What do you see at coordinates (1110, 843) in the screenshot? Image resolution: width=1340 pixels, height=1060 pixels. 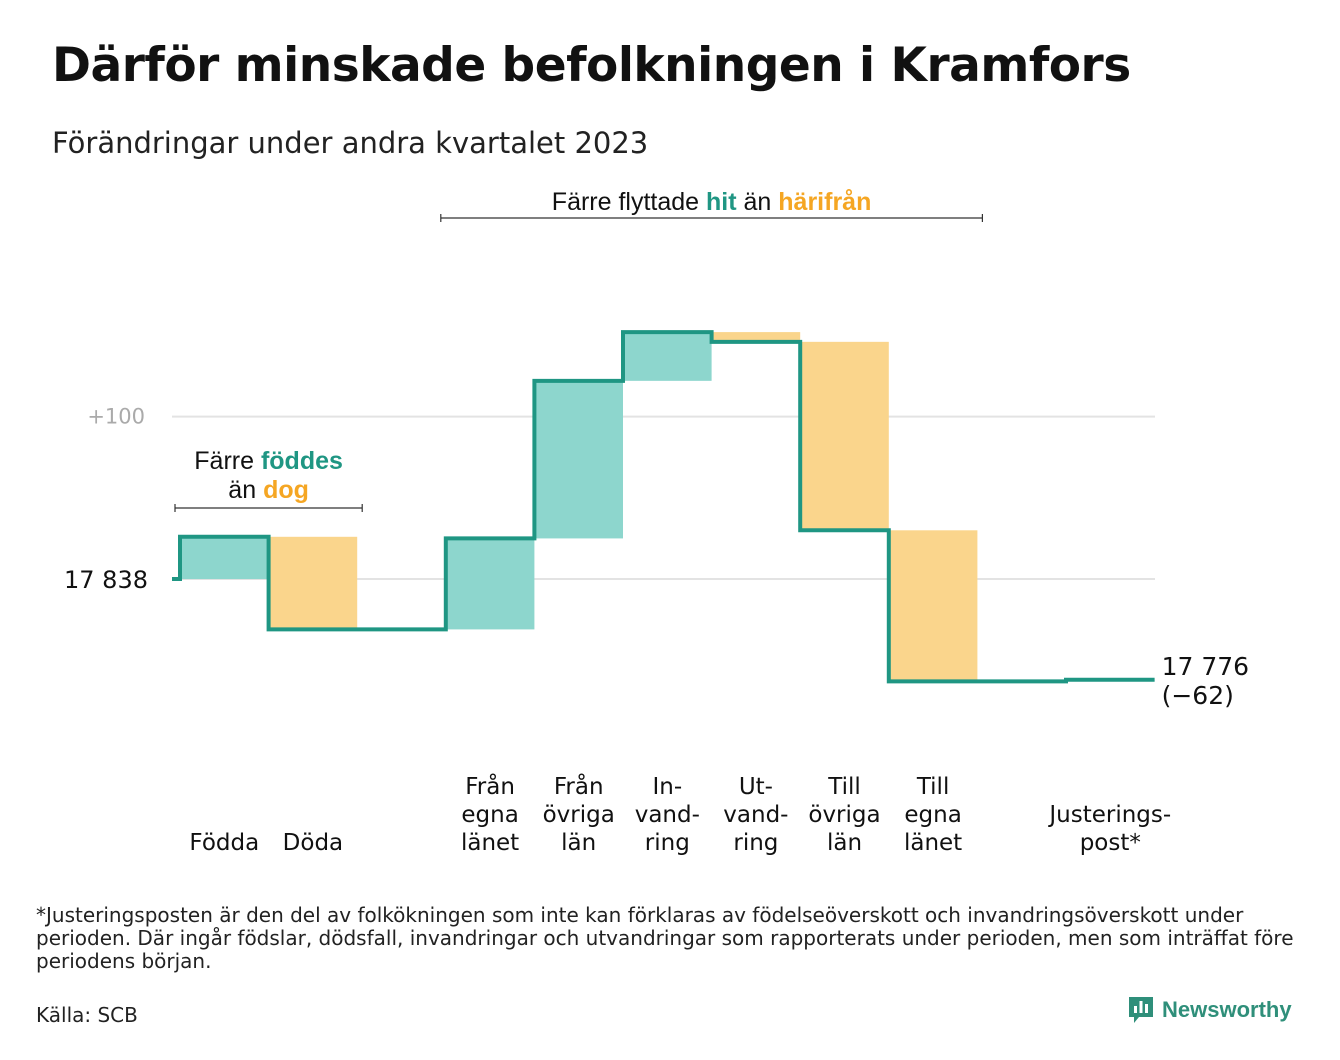 I see `category-label: post*` at bounding box center [1110, 843].